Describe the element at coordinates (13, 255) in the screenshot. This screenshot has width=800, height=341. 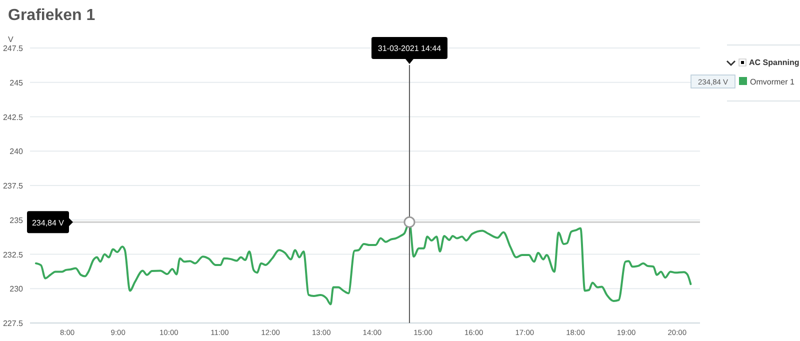
I see `y-tick-label: 232.5` at that location.